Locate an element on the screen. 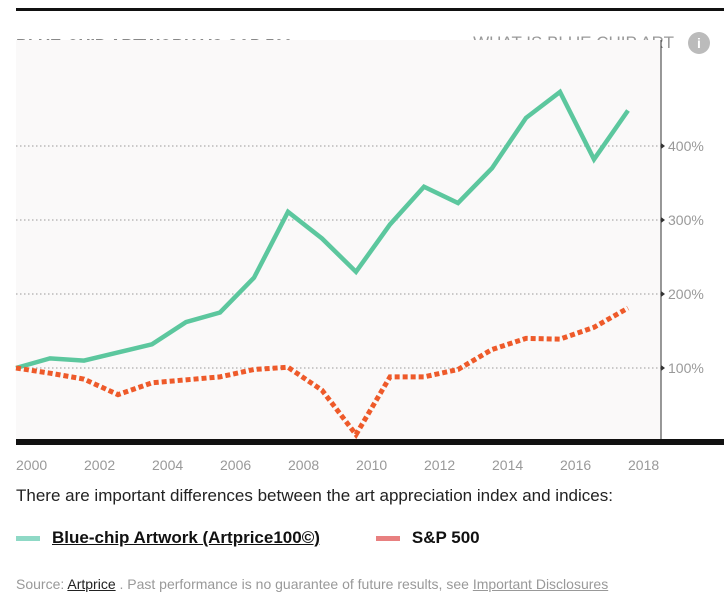 The height and width of the screenshot is (611, 724). x-tick-label: 2012 is located at coordinates (439, 465).